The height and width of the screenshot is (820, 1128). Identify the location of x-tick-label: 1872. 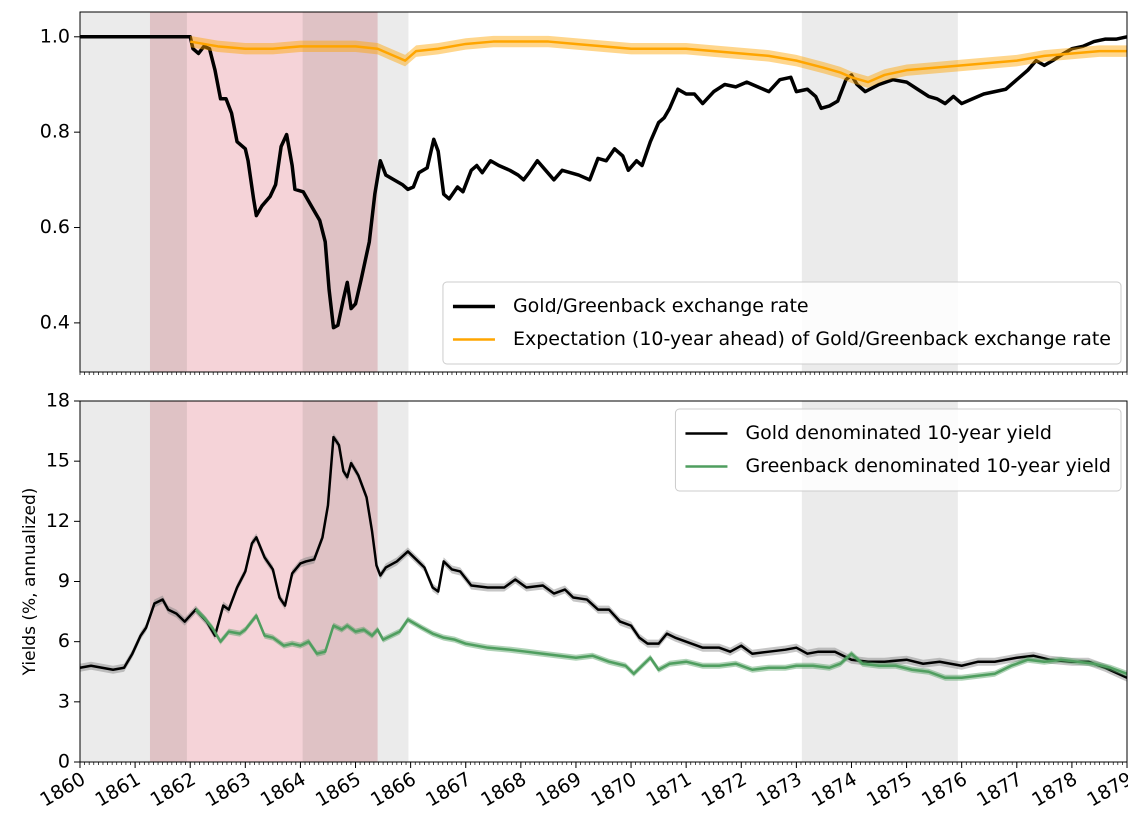
(724, 789).